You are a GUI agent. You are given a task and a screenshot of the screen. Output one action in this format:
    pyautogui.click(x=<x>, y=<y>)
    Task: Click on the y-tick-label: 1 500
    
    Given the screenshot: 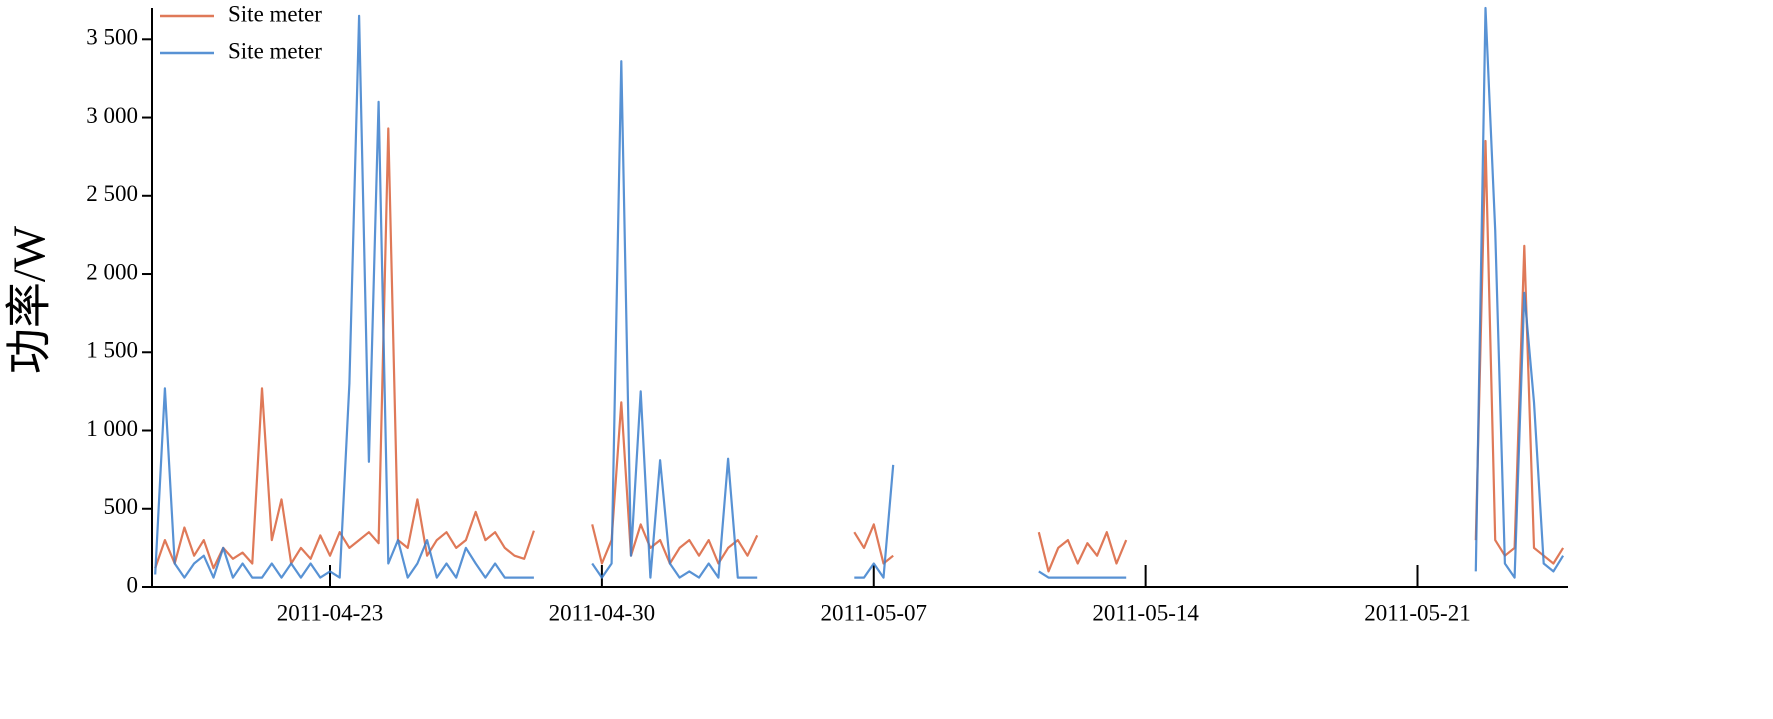 What is the action you would take?
    pyautogui.click(x=112, y=350)
    